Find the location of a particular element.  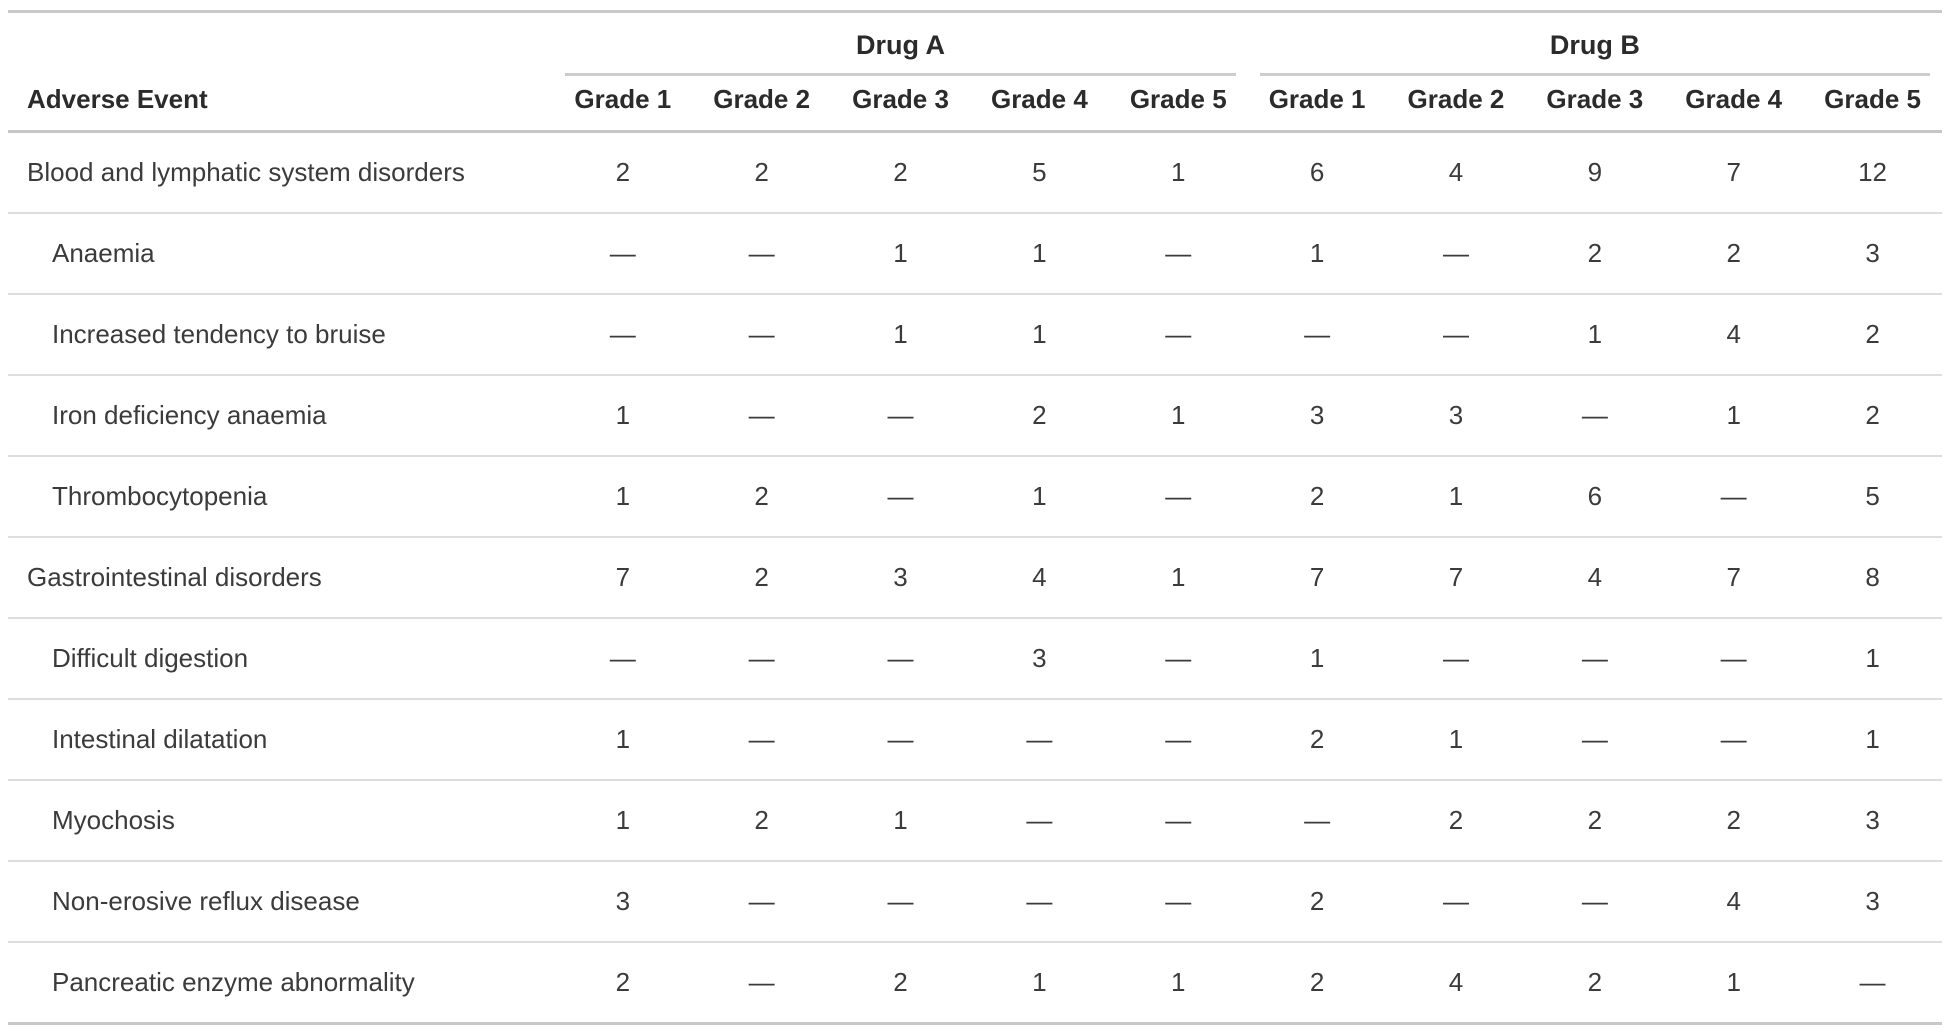

cell-drug-b-g4: 2 is located at coordinates (1734, 820).